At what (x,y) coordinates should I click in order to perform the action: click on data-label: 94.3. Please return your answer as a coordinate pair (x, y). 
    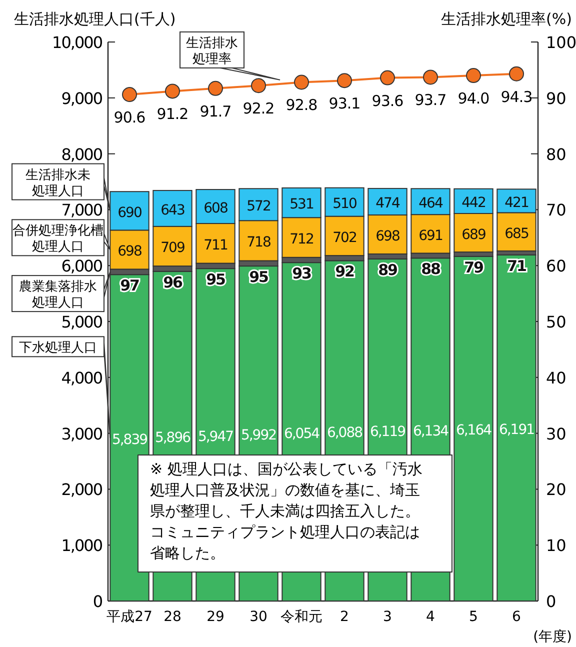
    Looking at the image, I should click on (516, 97).